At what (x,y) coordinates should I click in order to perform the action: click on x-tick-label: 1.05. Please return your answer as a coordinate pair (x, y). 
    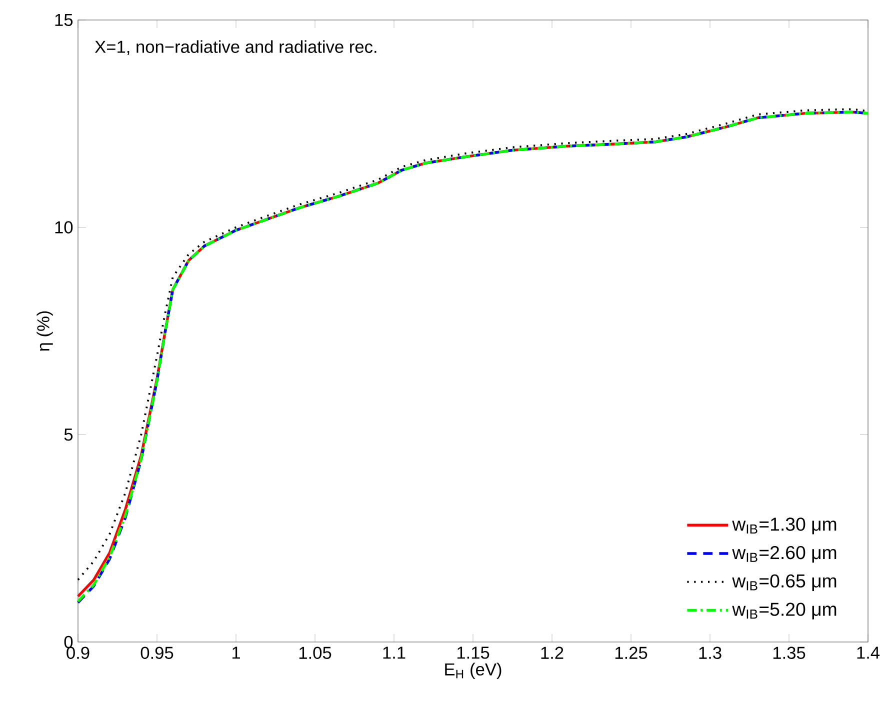
    Looking at the image, I should click on (315, 652).